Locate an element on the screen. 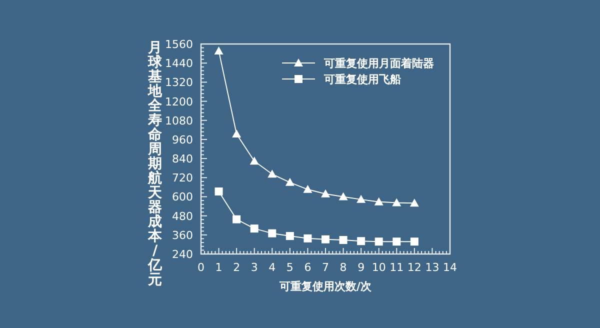 This screenshot has width=600, height=328. x-tick-label: 2 is located at coordinates (236, 267).